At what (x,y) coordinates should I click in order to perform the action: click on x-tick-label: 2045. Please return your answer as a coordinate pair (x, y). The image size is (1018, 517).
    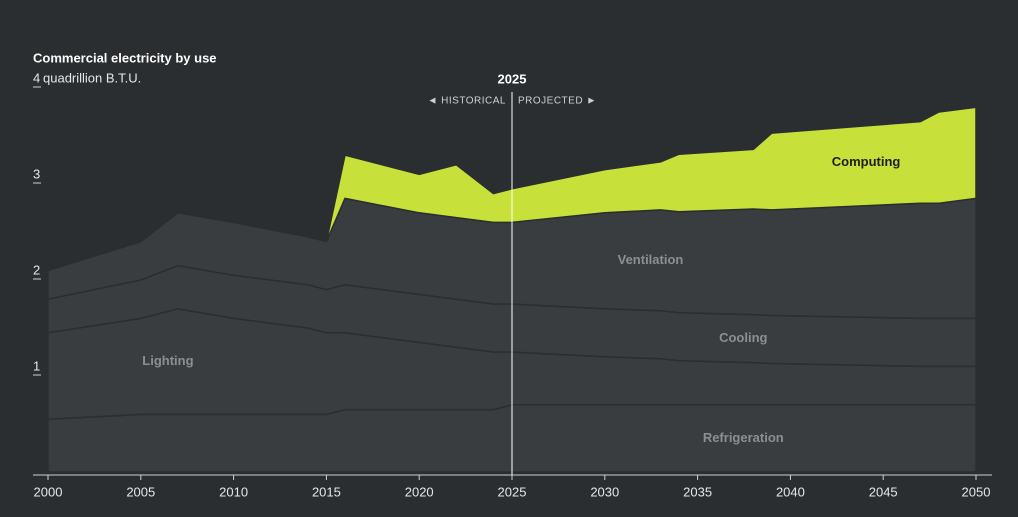
    Looking at the image, I should click on (883, 491).